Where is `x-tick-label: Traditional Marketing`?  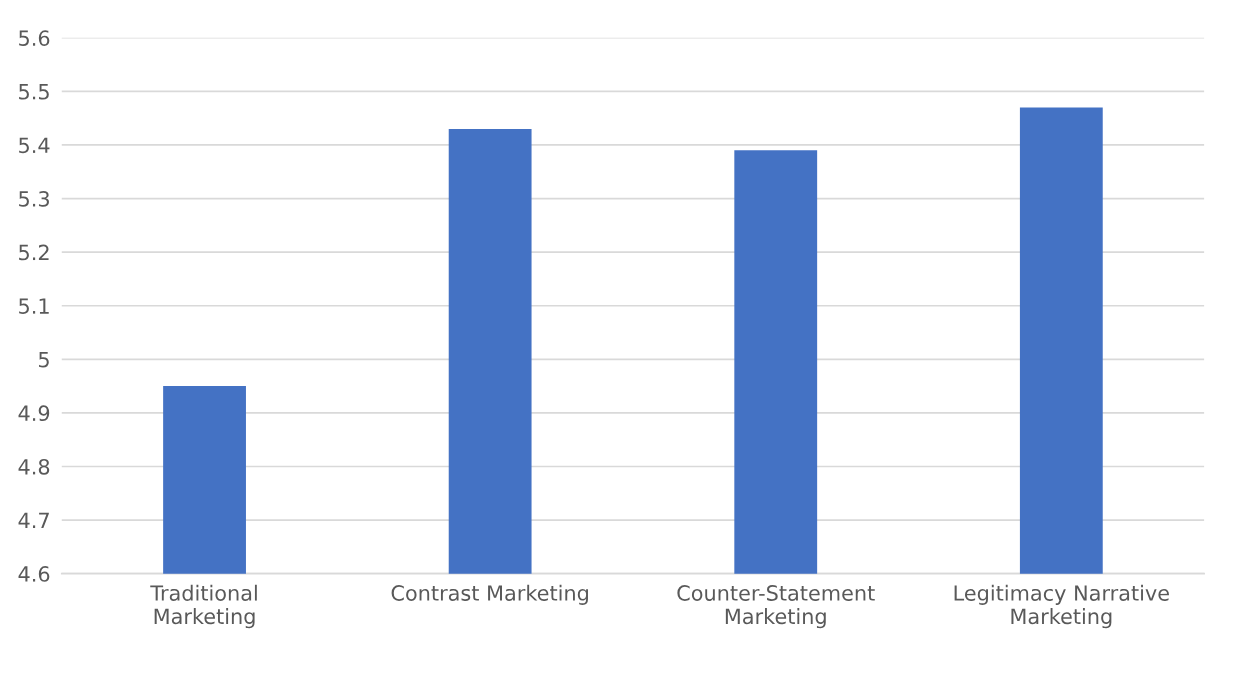
x-tick-label: Traditional Marketing is located at coordinates (203, 606).